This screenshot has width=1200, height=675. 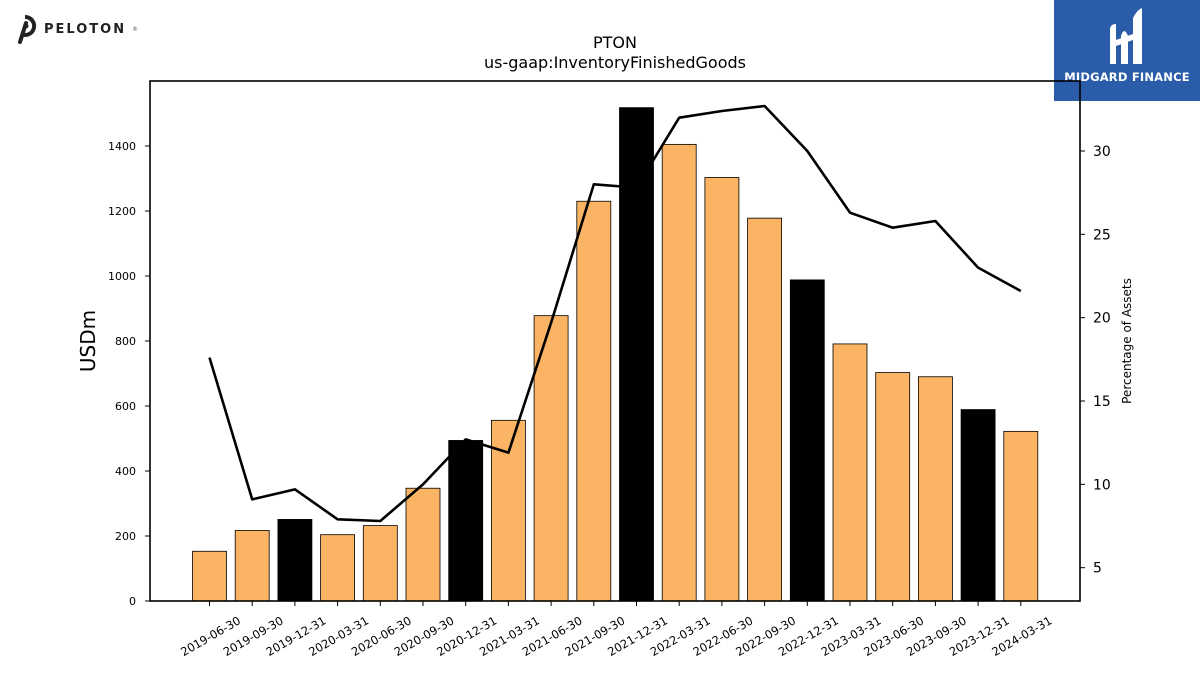 What do you see at coordinates (1126, 36) in the screenshot?
I see `midgard-mark-icon` at bounding box center [1126, 36].